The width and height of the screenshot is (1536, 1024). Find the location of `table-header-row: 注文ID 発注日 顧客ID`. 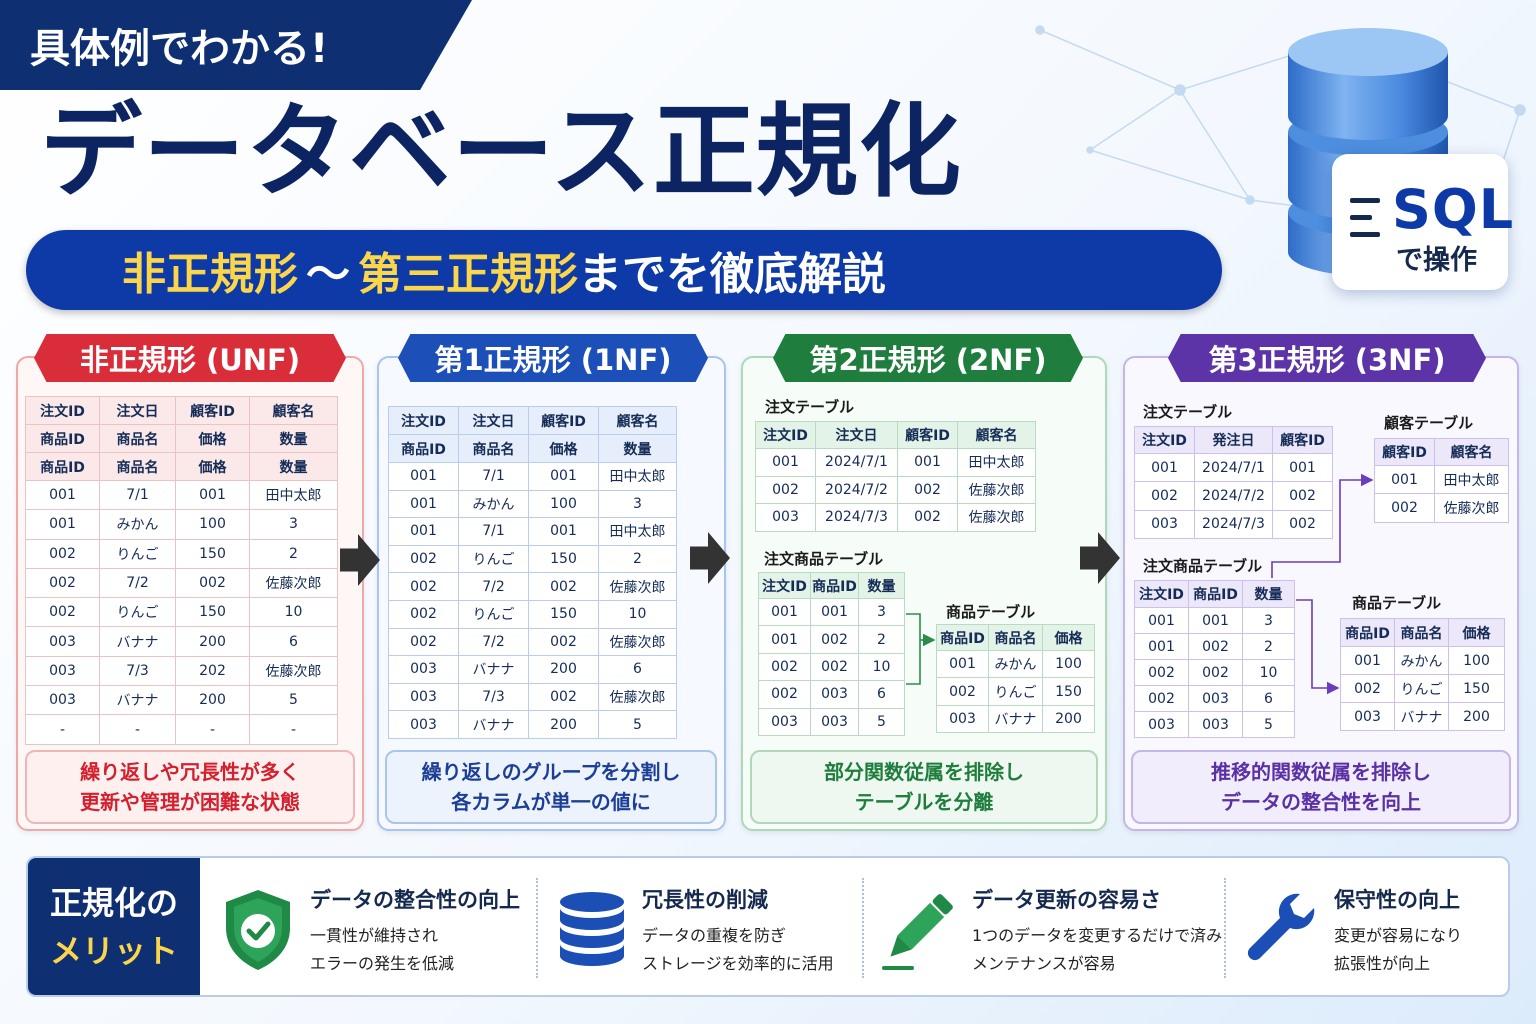

table-header-row: 注文ID 発注日 顧客ID is located at coordinates (1233, 440).